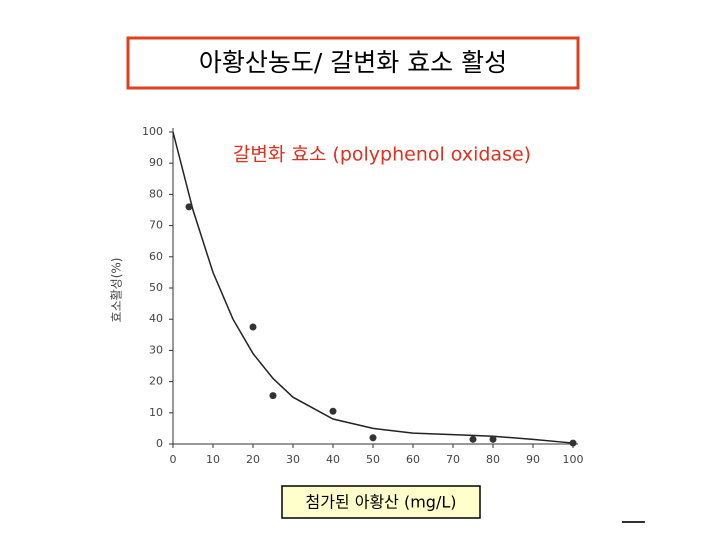 The image size is (720, 540). What do you see at coordinates (156, 256) in the screenshot?
I see `y-tick-label: 60` at bounding box center [156, 256].